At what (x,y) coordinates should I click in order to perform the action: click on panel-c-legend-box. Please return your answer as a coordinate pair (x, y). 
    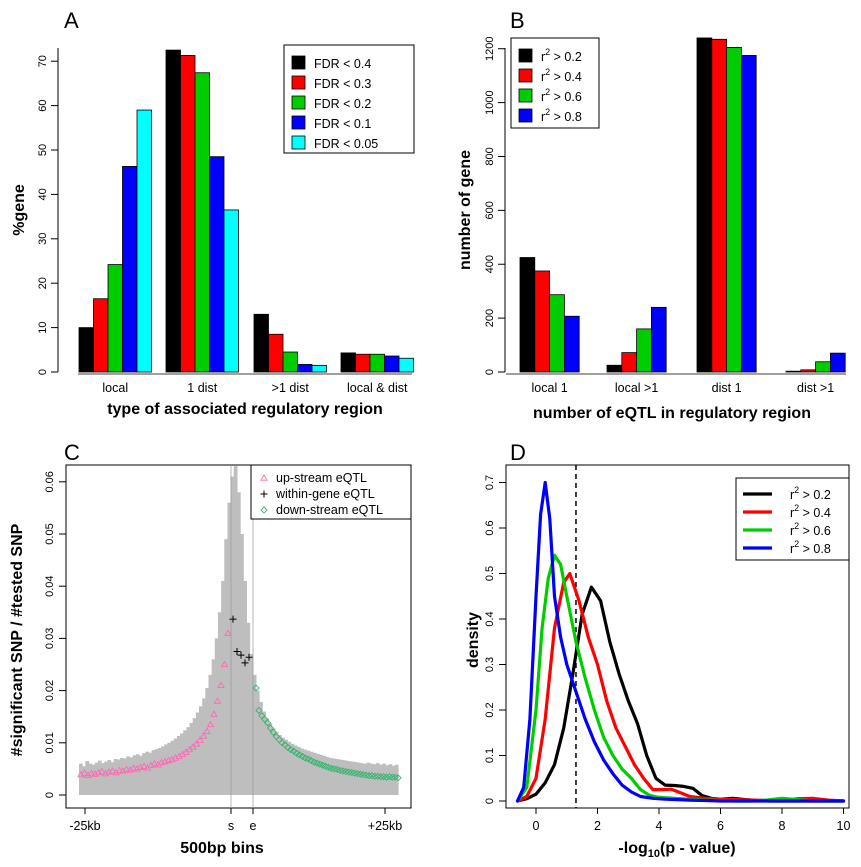
    Looking at the image, I should click on (331, 492).